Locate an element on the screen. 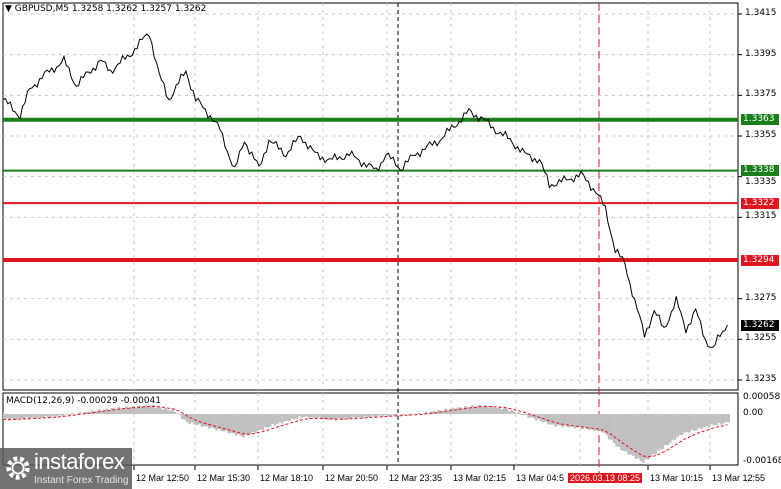 Image resolution: width=781 pixels, height=489 pixels. macd-tick-label: 0.00 is located at coordinates (753, 413).